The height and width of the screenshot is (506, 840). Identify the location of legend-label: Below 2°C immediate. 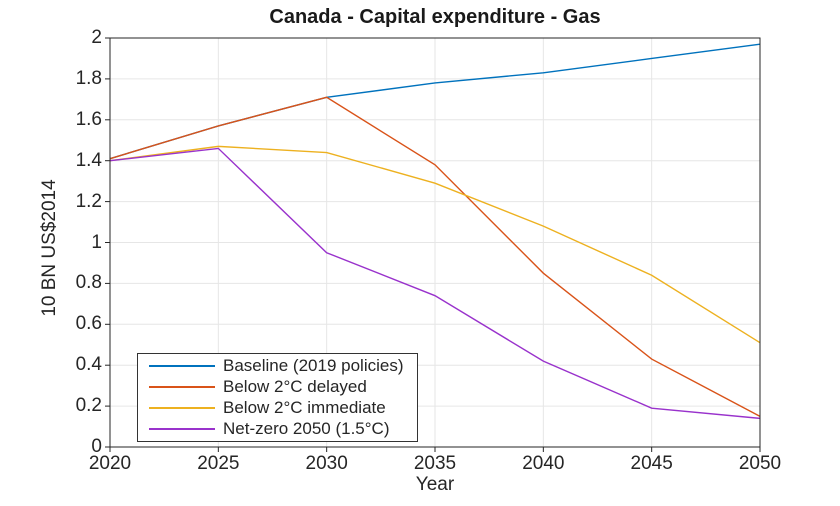
(304, 407).